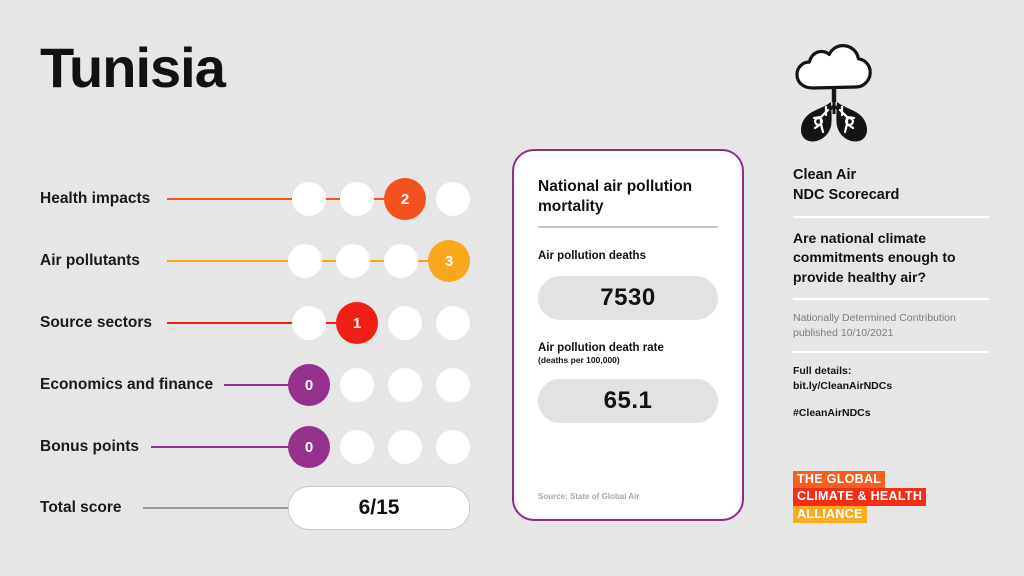 The image size is (1024, 576). I want to click on scorecard-dot-filled: 1, so click(357, 323).